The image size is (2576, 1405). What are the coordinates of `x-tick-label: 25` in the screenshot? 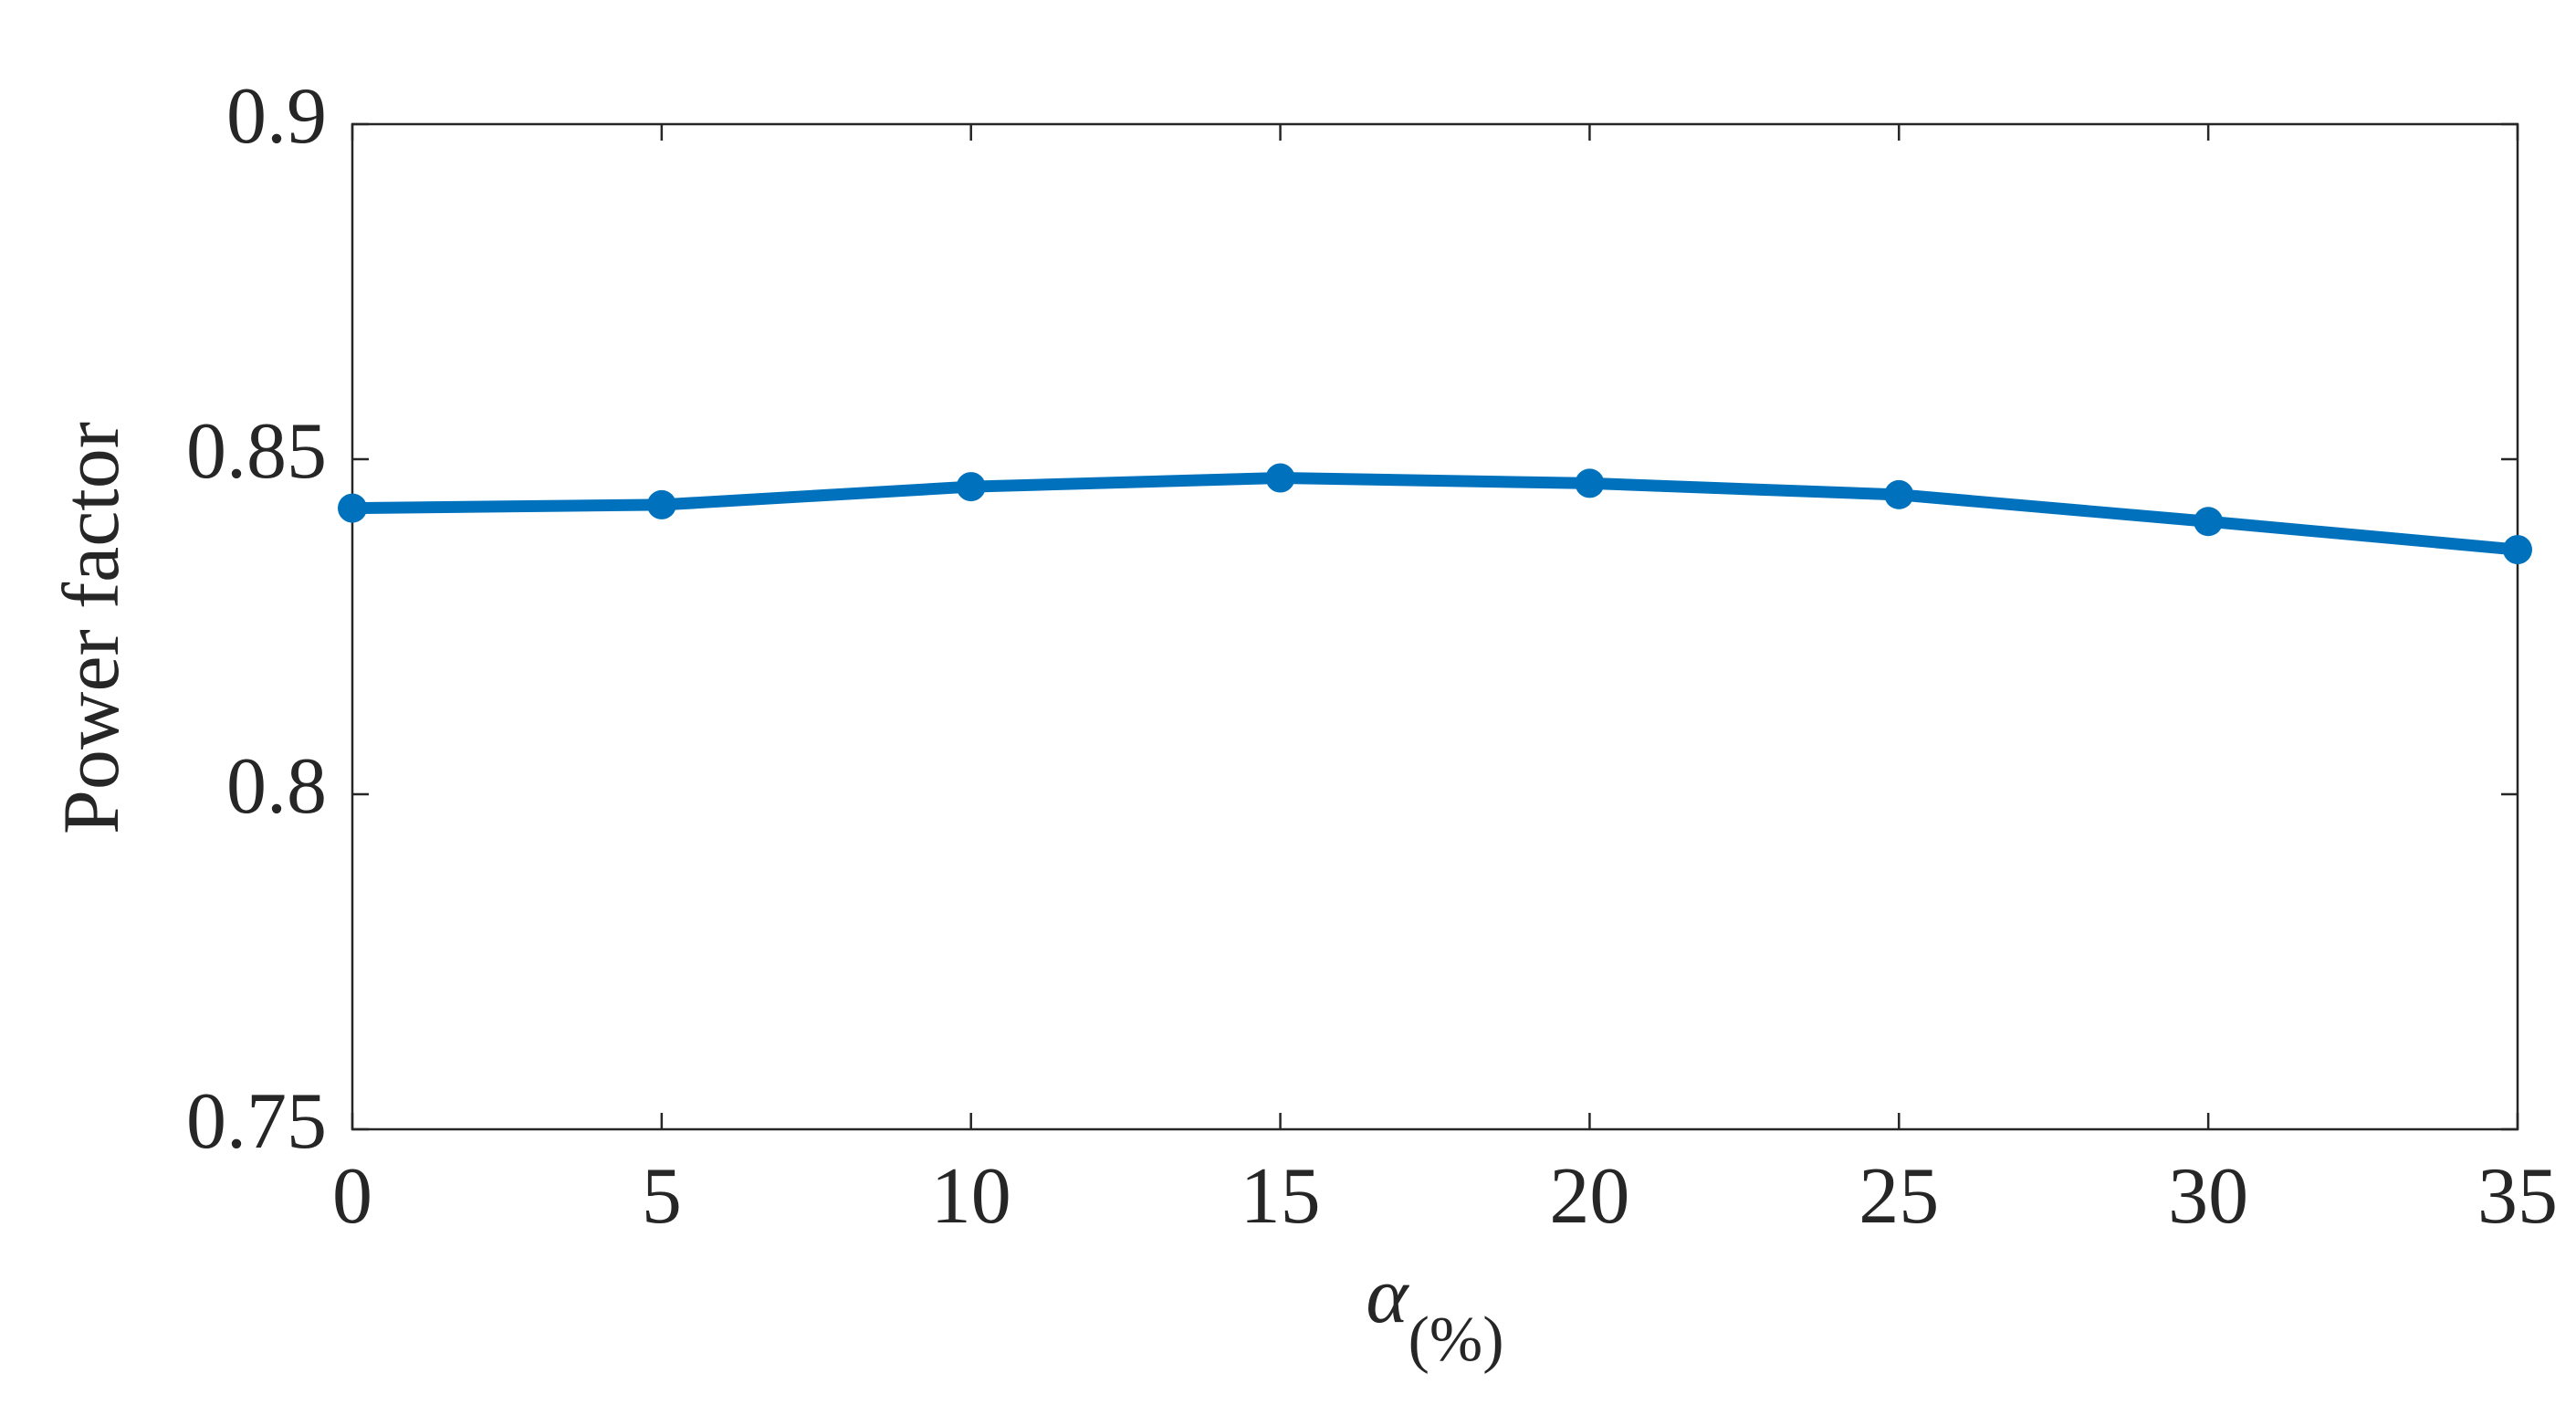 It's located at (1899, 1196).